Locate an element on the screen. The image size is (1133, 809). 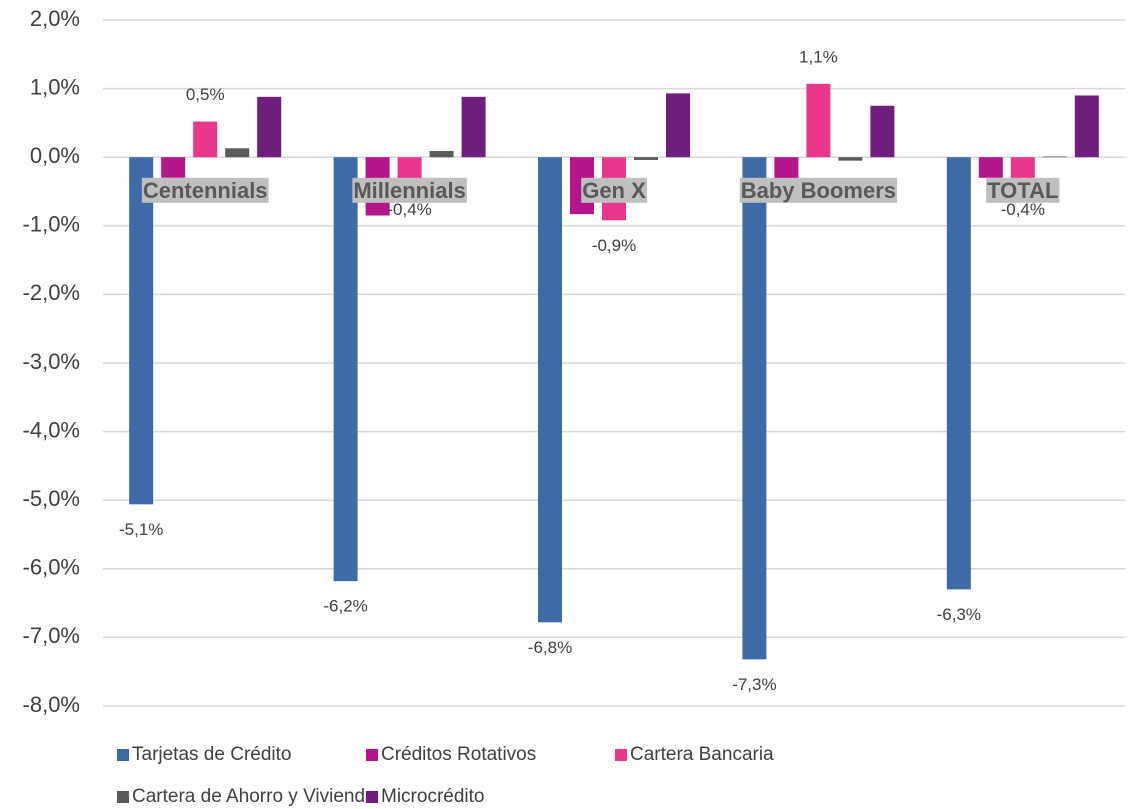
category-label-group: Centennials is located at coordinates (205, 190).